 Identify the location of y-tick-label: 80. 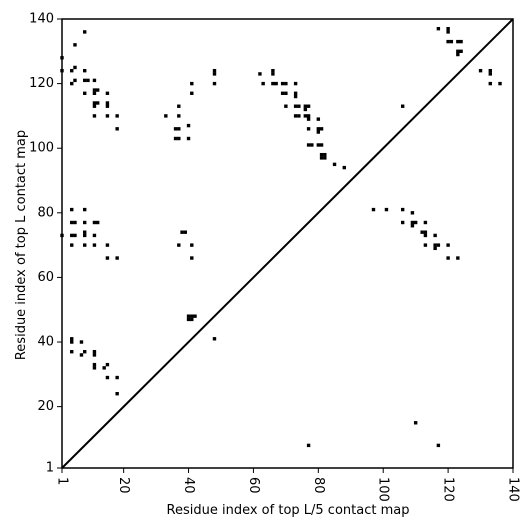
(45, 212).